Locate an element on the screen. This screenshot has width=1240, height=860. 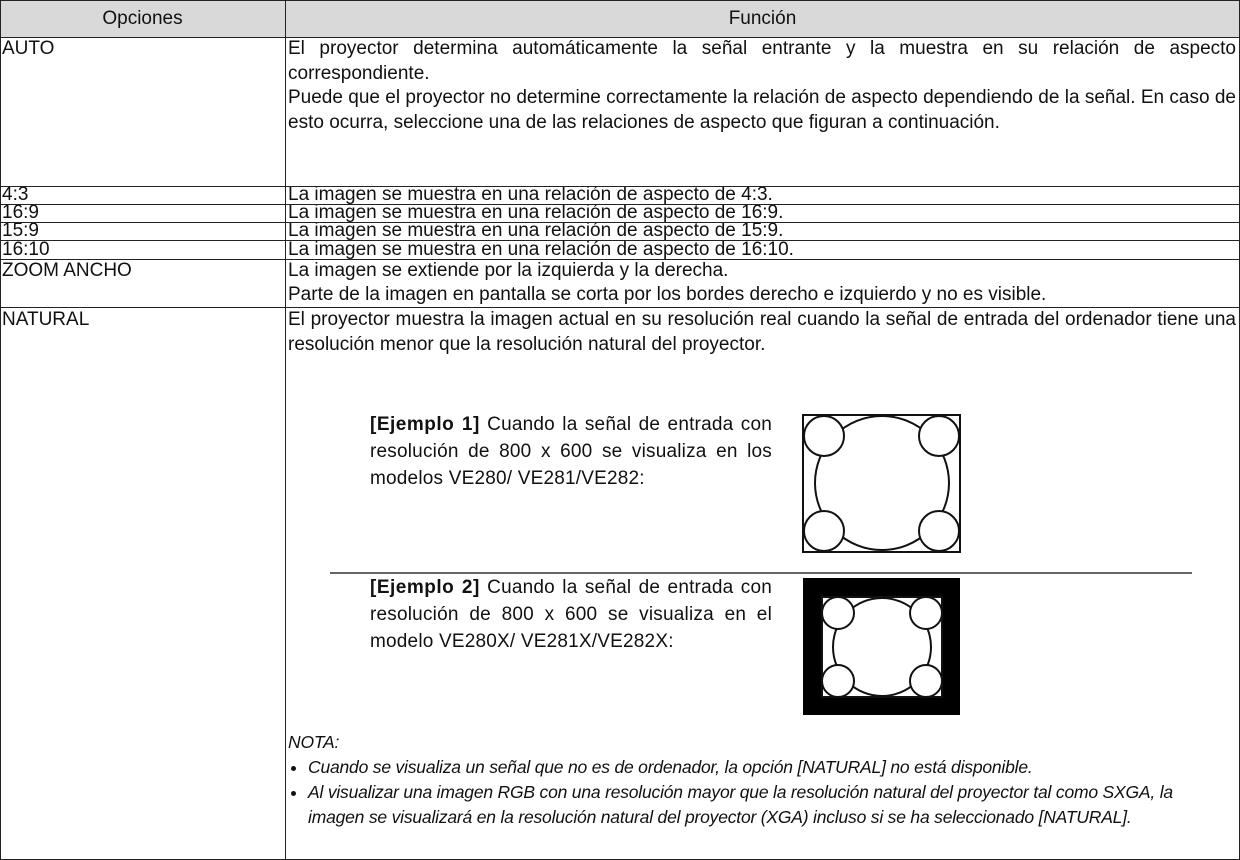
option-cell: 4:3 is located at coordinates (15, 194).